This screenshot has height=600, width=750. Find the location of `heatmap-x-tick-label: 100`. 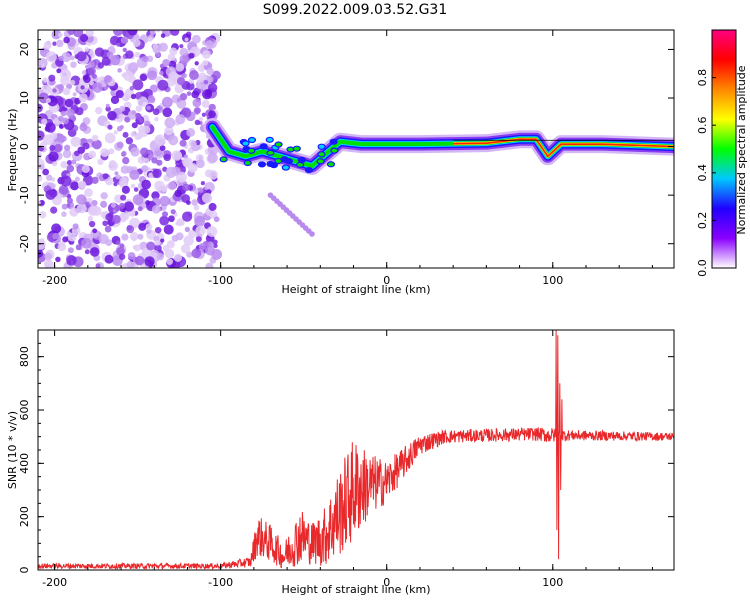

heatmap-x-tick-label: 100 is located at coordinates (552, 280).